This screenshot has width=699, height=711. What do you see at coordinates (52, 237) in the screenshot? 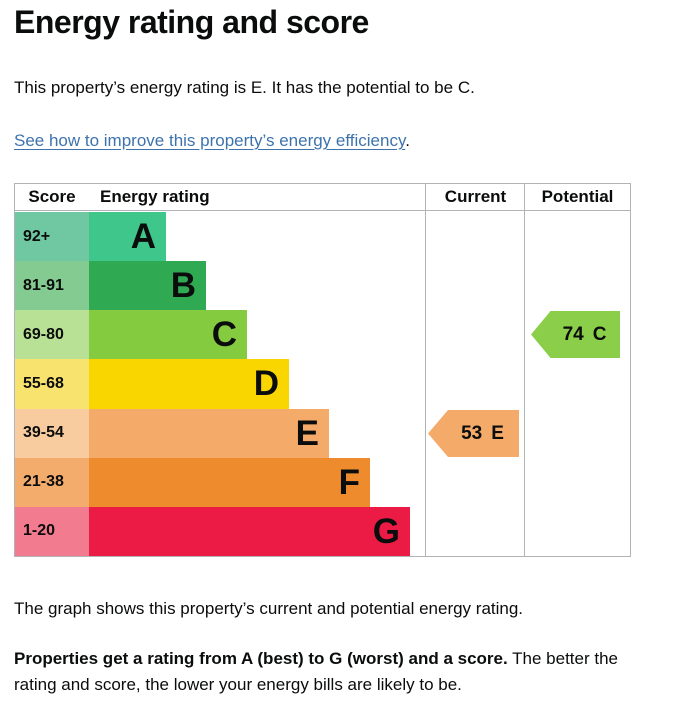
I see `score-range-a: 92+` at bounding box center [52, 237].